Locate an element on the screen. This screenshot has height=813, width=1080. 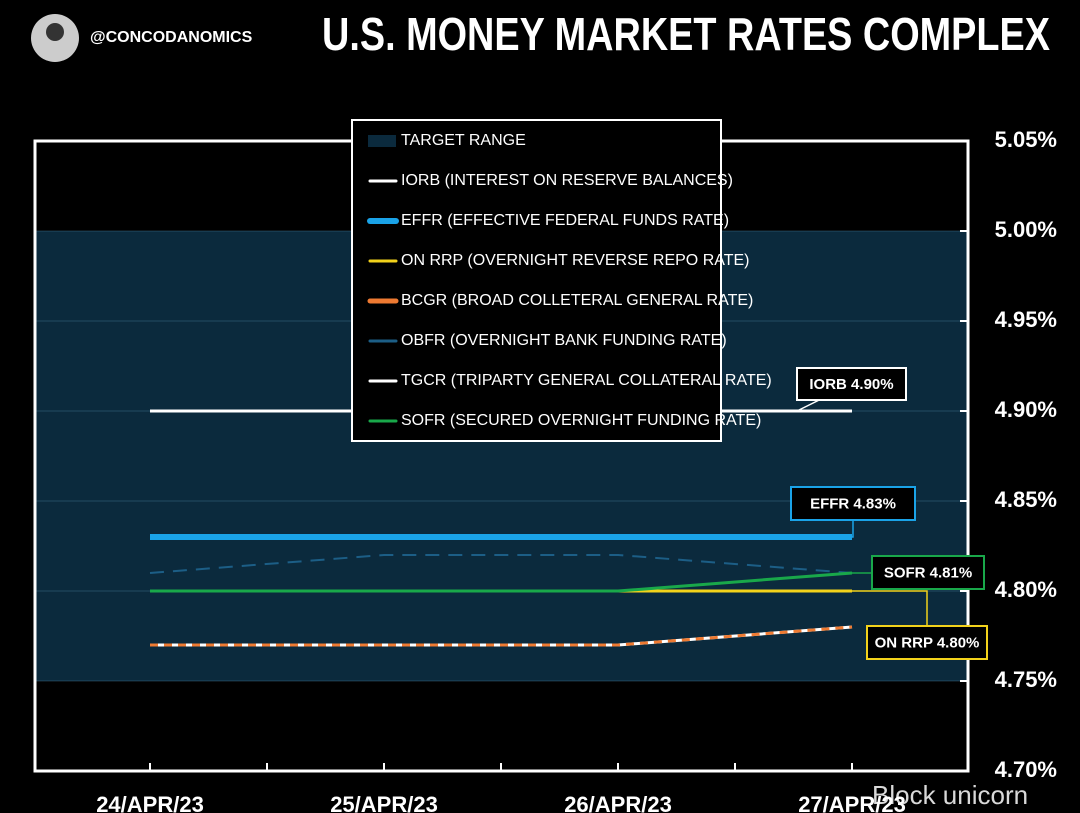
annotation: IORB 4.90% is located at coordinates (851, 384).